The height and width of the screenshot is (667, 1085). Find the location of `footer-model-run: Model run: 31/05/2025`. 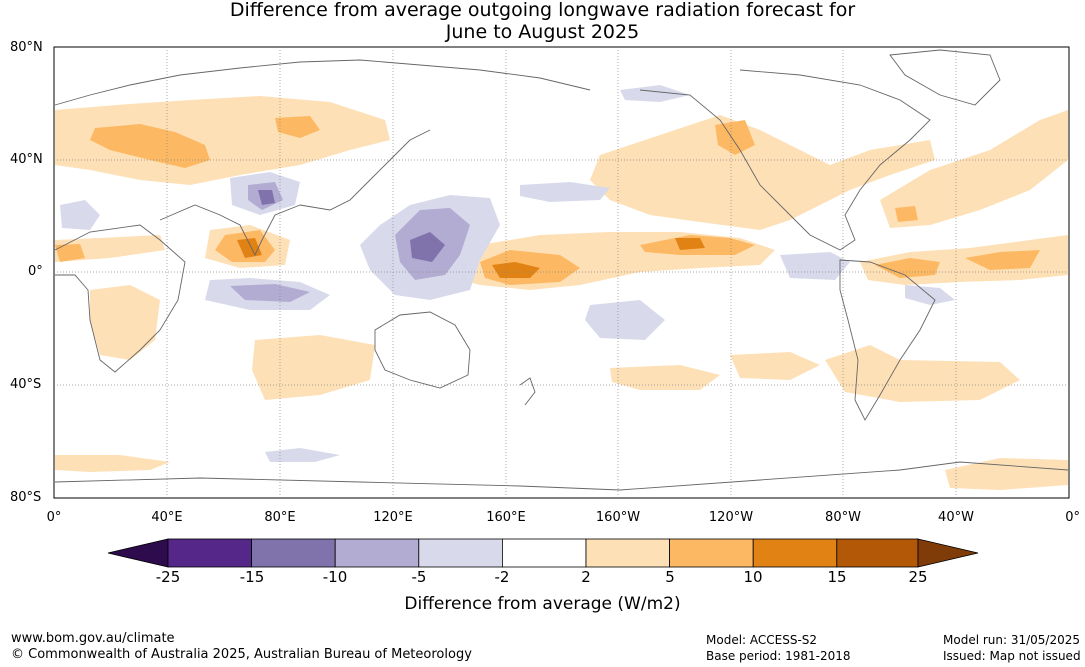

footer-model-run: Model run: 31/05/2025 is located at coordinates (1012, 640).